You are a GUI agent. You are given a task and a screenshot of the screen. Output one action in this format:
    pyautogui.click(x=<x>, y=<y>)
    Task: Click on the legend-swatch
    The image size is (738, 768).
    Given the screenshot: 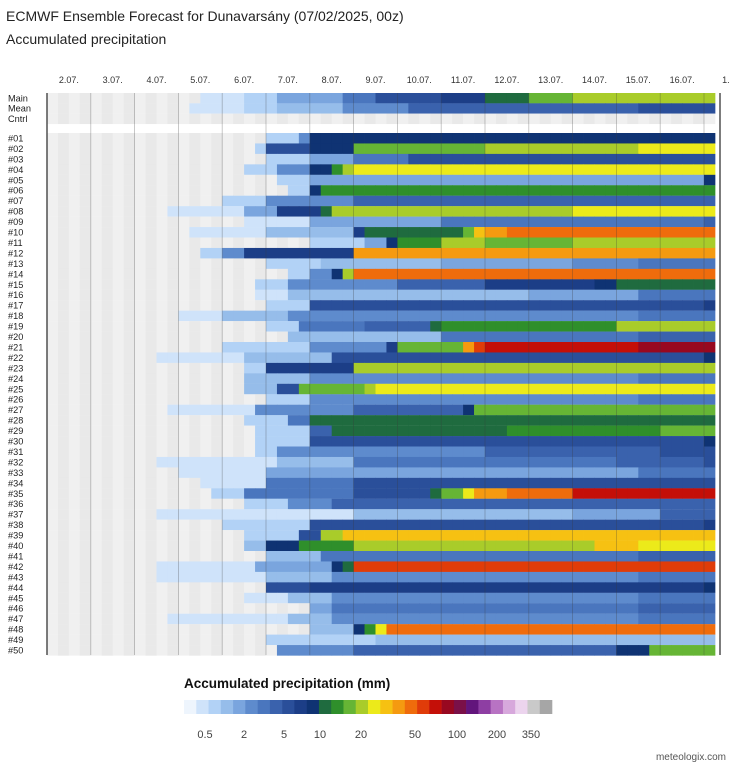 What is the action you would take?
    pyautogui.click(x=399, y=707)
    